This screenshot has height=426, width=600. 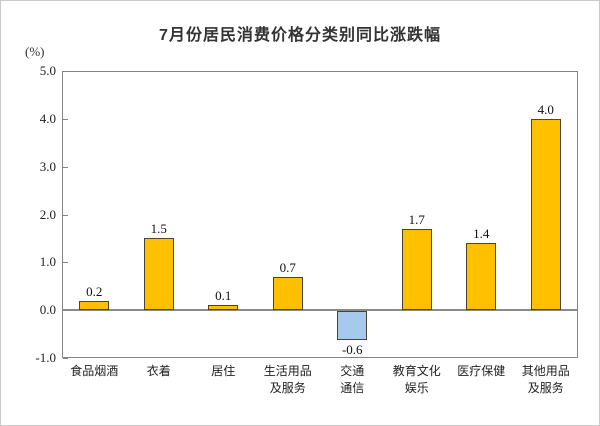 I want to click on bar-医疗保健, so click(x=481, y=277).